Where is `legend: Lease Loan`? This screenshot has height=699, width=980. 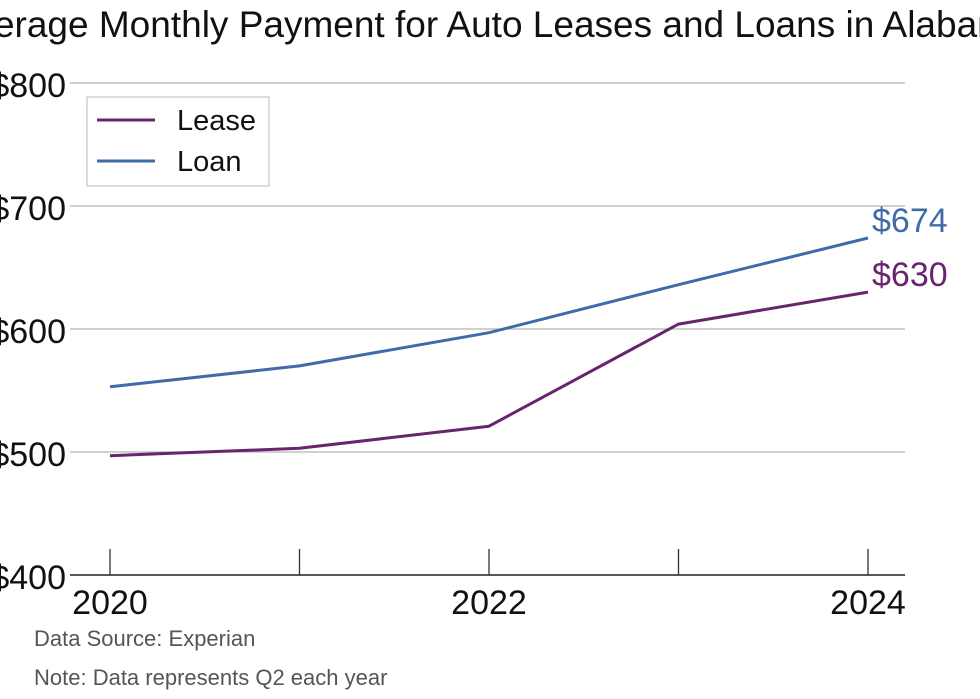
legend: Lease Loan is located at coordinates (178, 141).